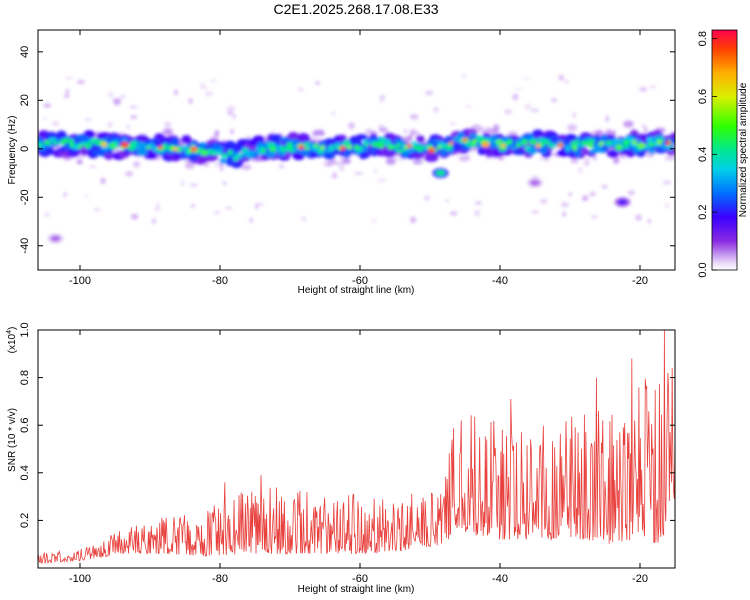  Describe the element at coordinates (703, 96) in the screenshot. I see `colorbar-tick-label: 0.6` at that location.